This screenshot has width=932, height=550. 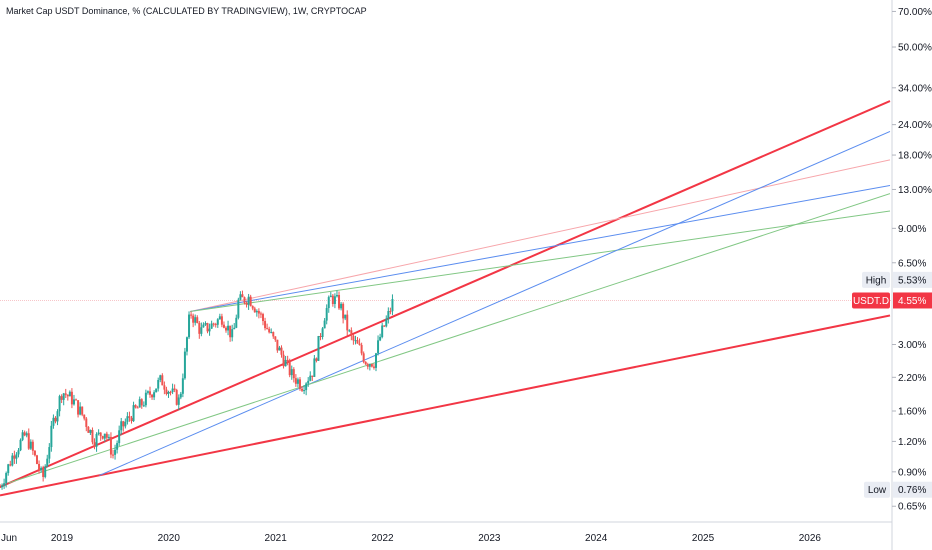 What do you see at coordinates (489, 538) in the screenshot?
I see `x-tick-label: 2023` at bounding box center [489, 538].